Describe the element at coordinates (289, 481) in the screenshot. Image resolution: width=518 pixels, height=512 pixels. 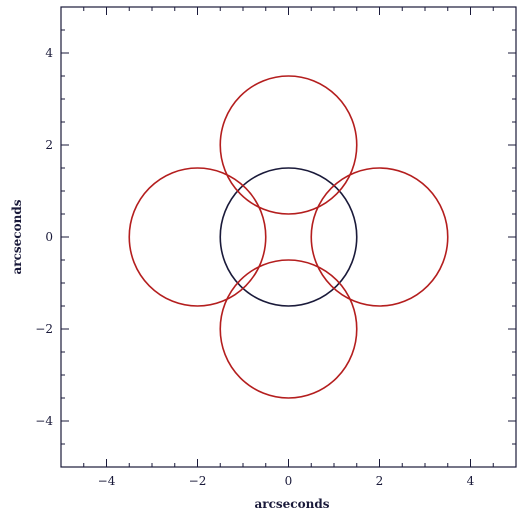
I see `x-tick-label: 0` at that location.